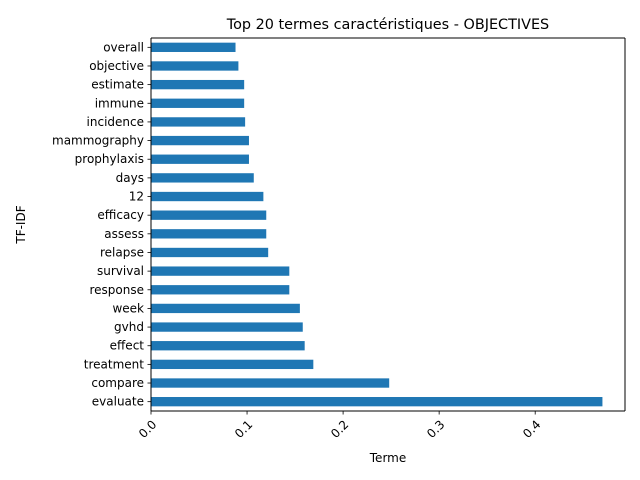 The image size is (640, 480). What do you see at coordinates (209, 215) in the screenshot?
I see `bar-efficacy` at bounding box center [209, 215].